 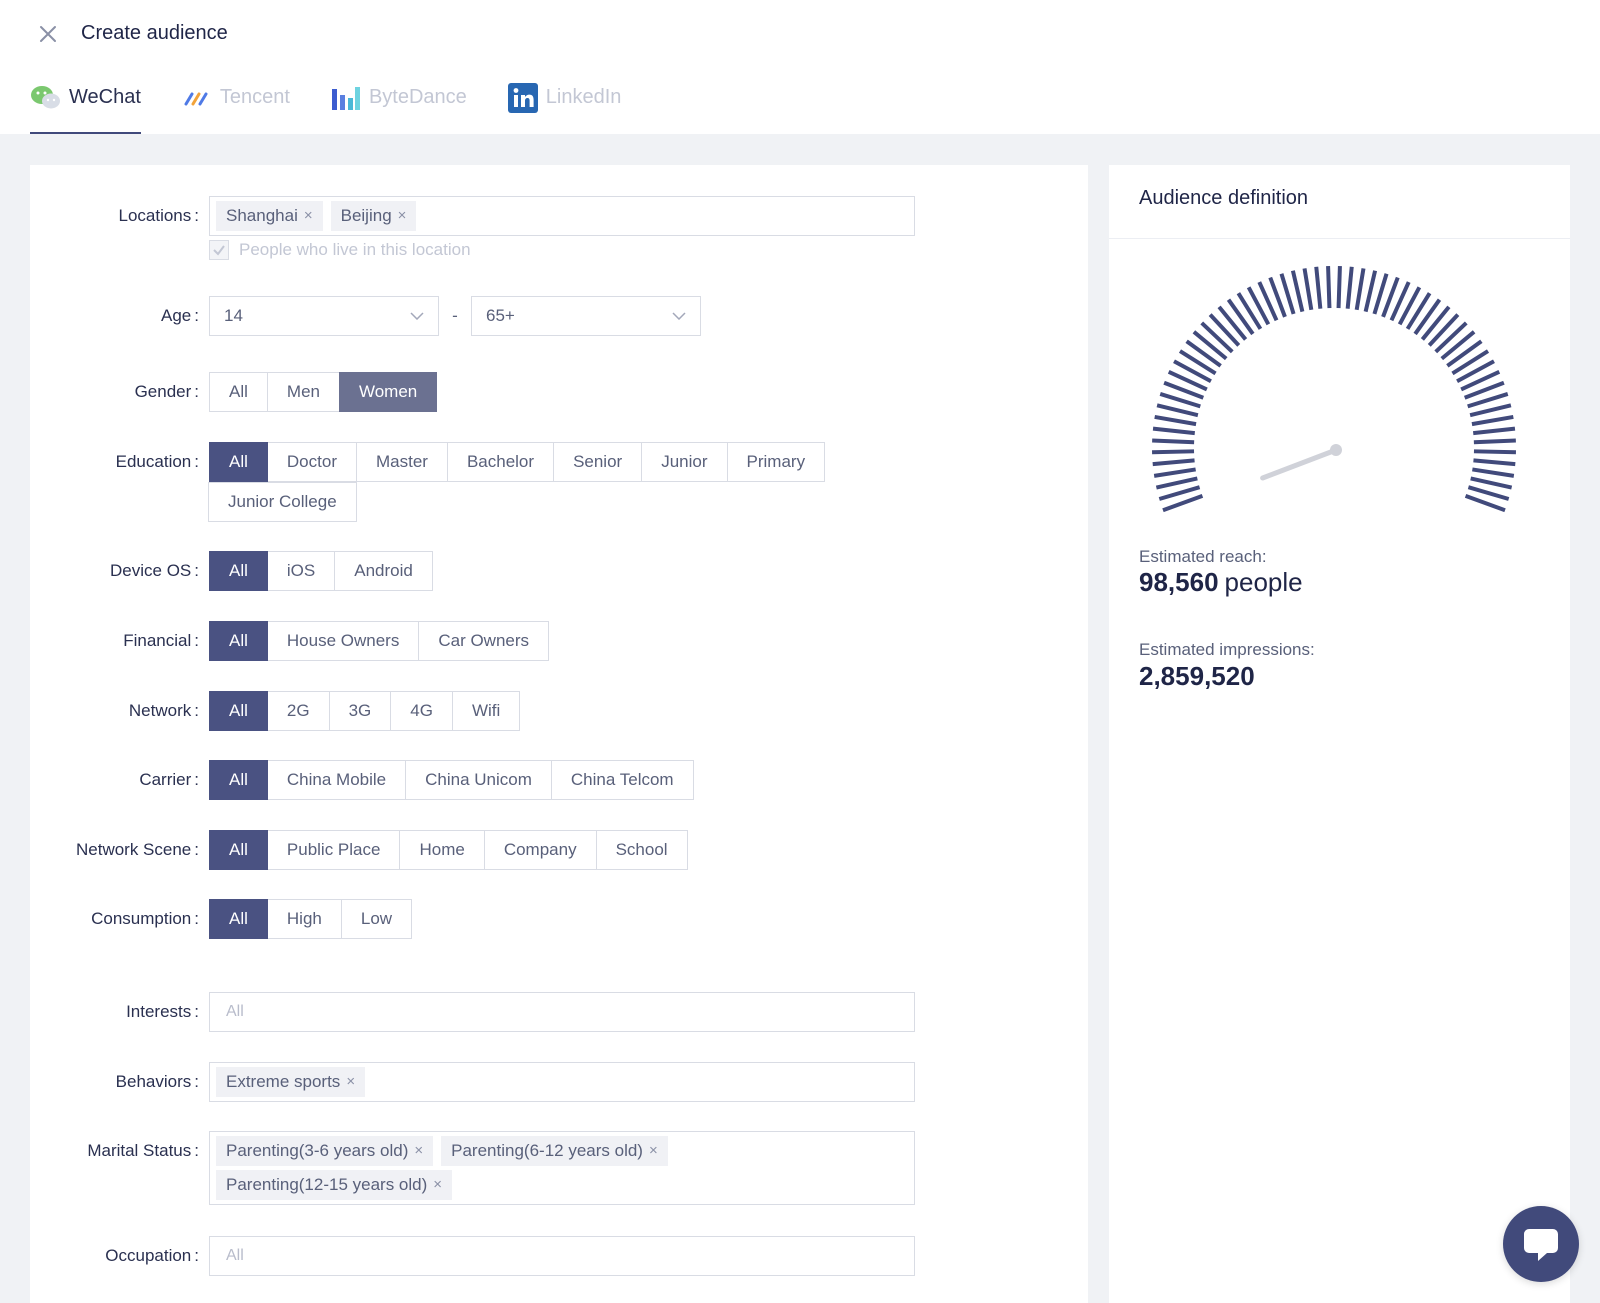 I want to click on device-os-option-android: Android, so click(x=383, y=571).